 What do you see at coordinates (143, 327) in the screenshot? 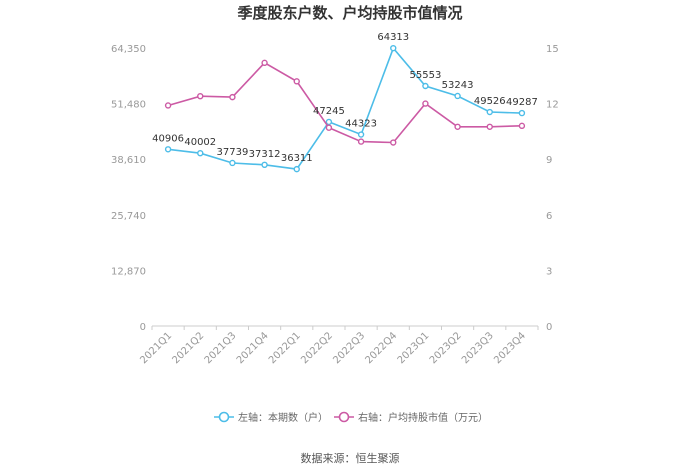
I see `left-axis-tick-label: 0` at bounding box center [143, 327].